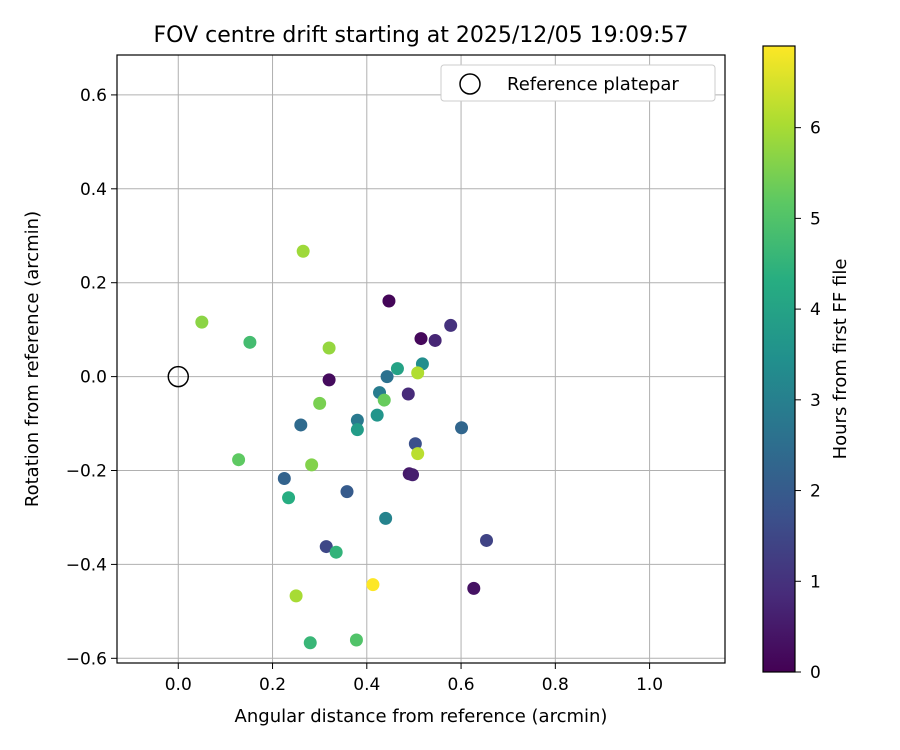  I want to click on y-tick-label: −0.6, so click(86, 659).